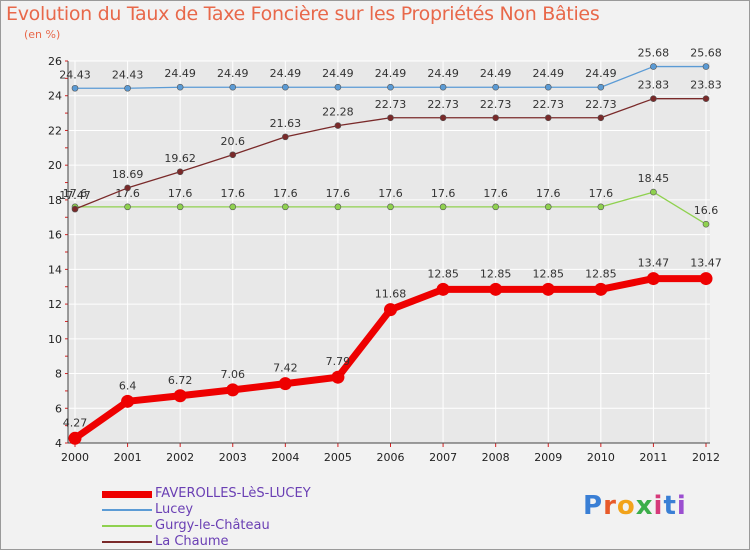 The image size is (750, 550). Describe the element at coordinates (75, 422) in the screenshot. I see `data-label: 4.27` at that location.